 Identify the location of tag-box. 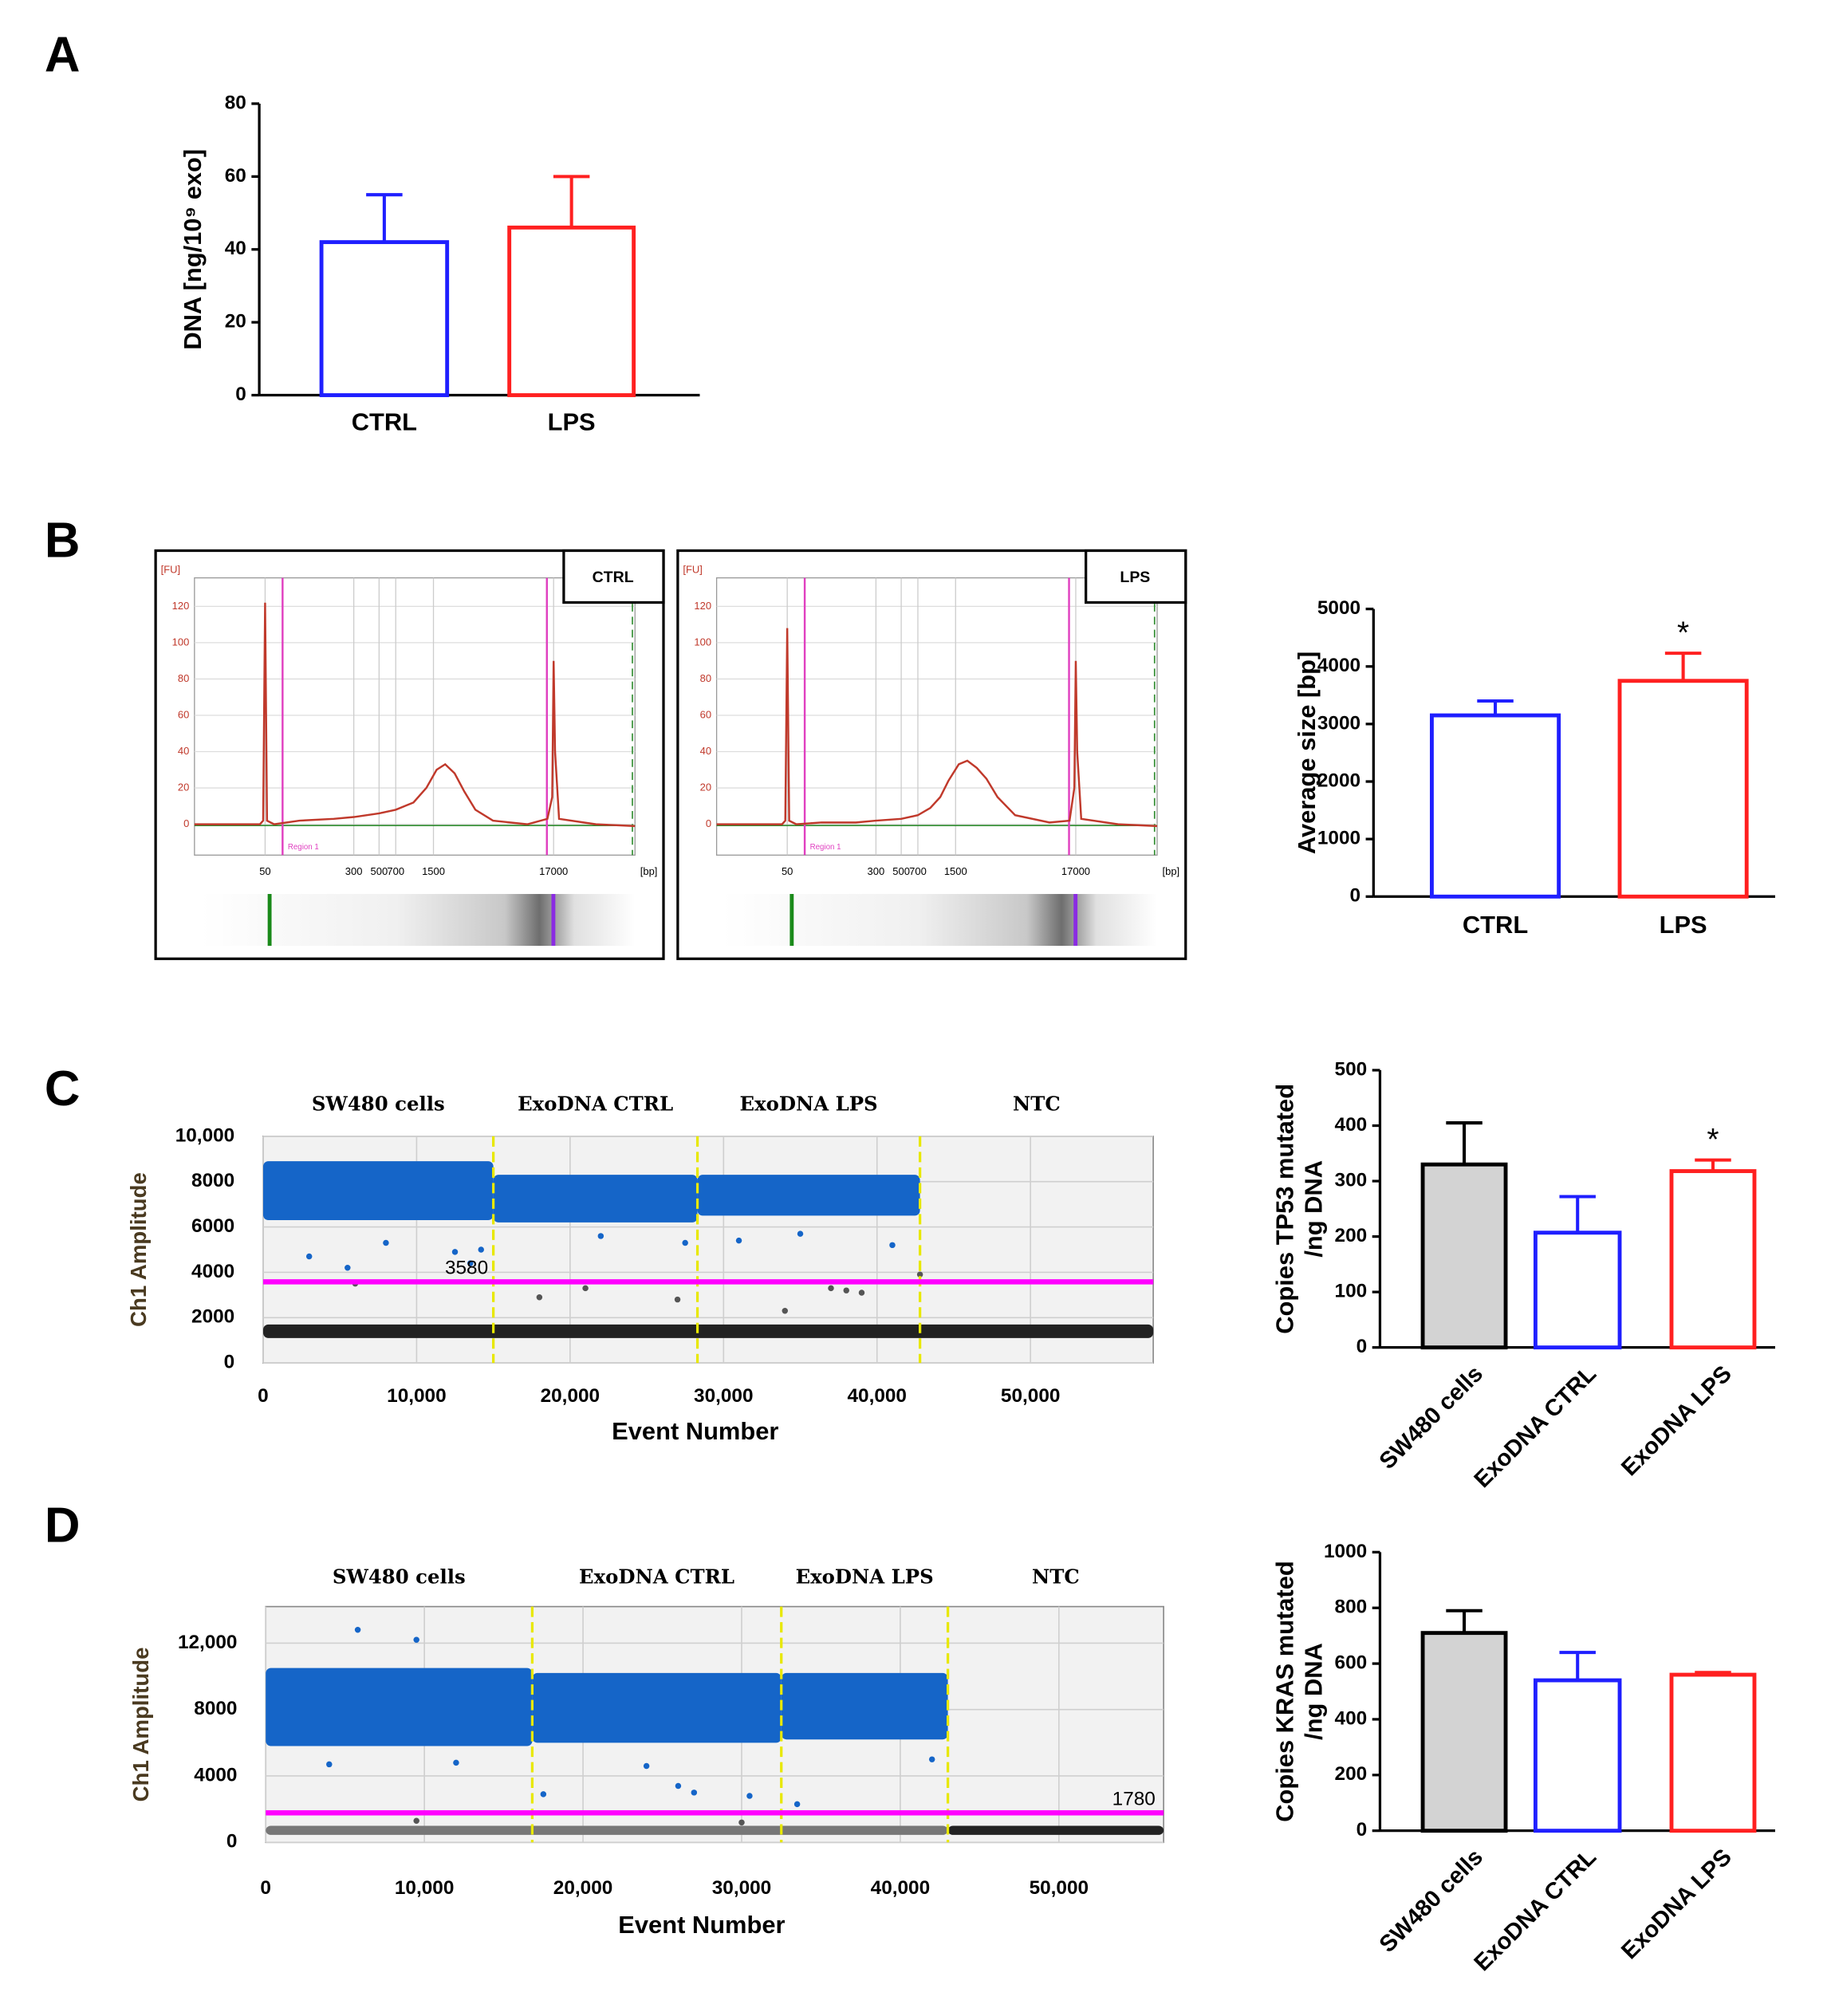
(613, 576).